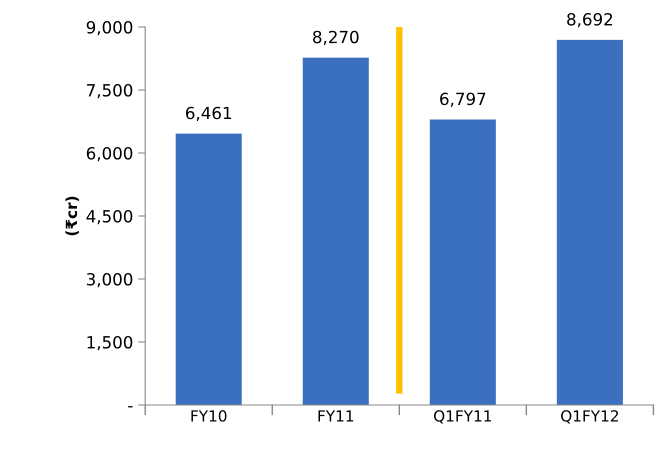  Describe the element at coordinates (72, 216) in the screenshot. I see `y-axis-title: (₹cr)` at that location.